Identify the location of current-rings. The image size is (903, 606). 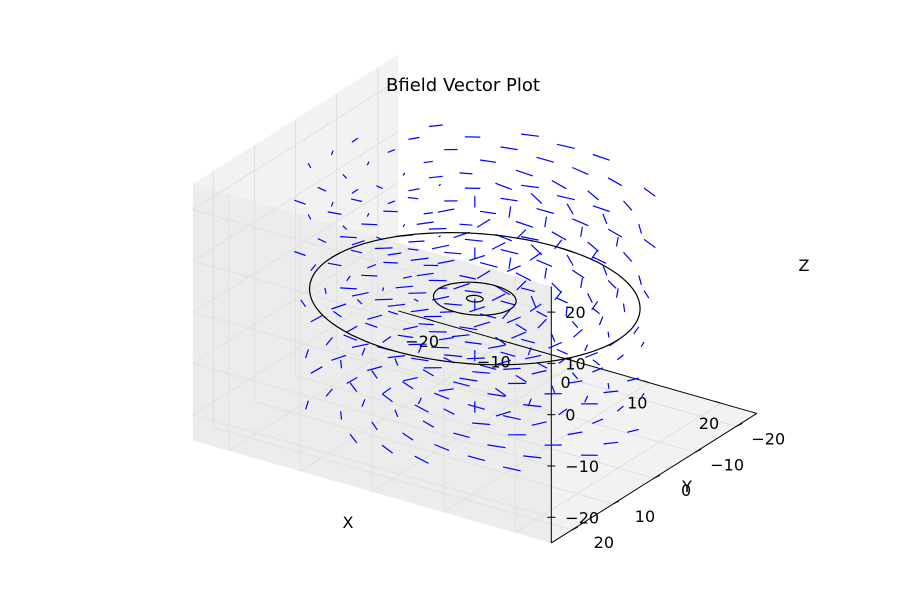
(474, 298).